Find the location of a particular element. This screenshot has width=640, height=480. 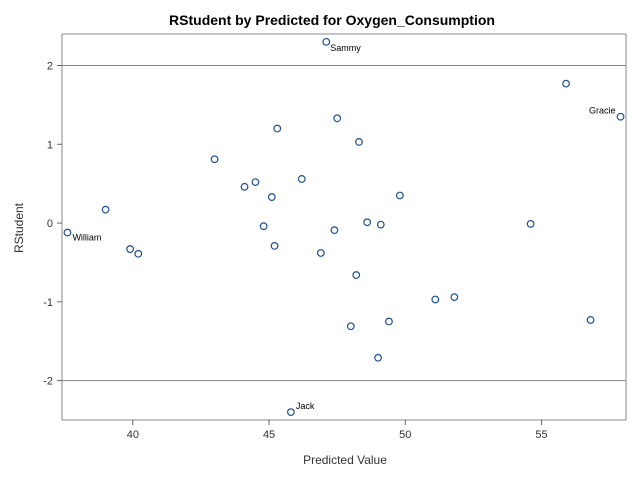

x-tick-label: 40 is located at coordinates (133, 435).